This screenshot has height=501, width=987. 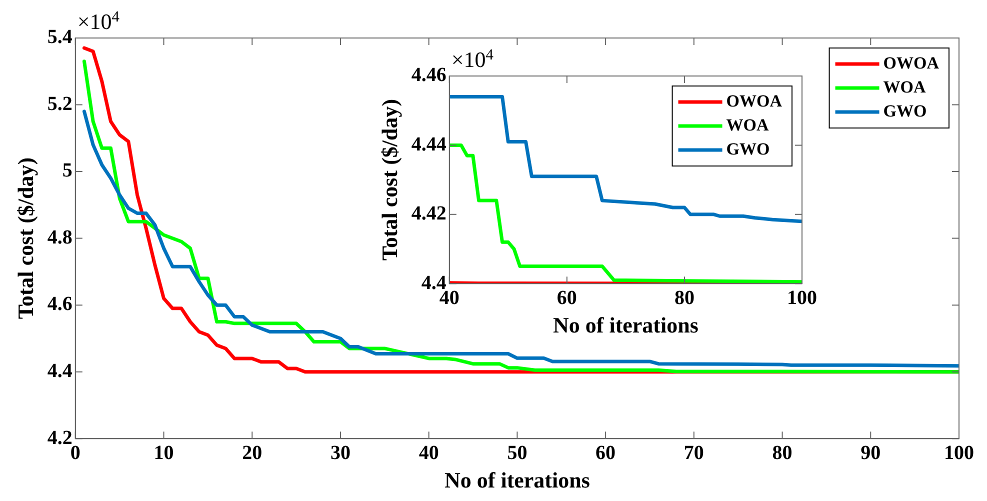 What do you see at coordinates (59, 371) in the screenshot?
I see `y-tick-label: 4.4` at bounding box center [59, 371].